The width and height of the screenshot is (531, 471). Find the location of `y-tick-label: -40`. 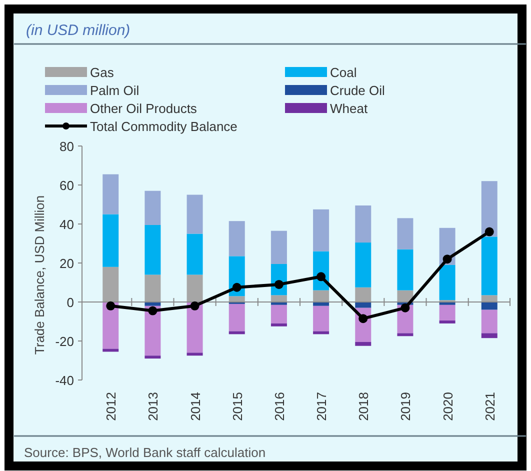

y-tick-label: -40 is located at coordinates (64, 380).